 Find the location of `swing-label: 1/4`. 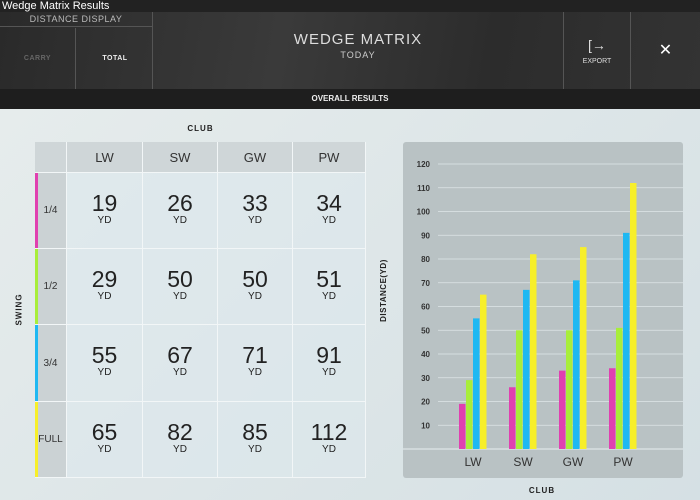

swing-label: 1/4 is located at coordinates (50, 210).